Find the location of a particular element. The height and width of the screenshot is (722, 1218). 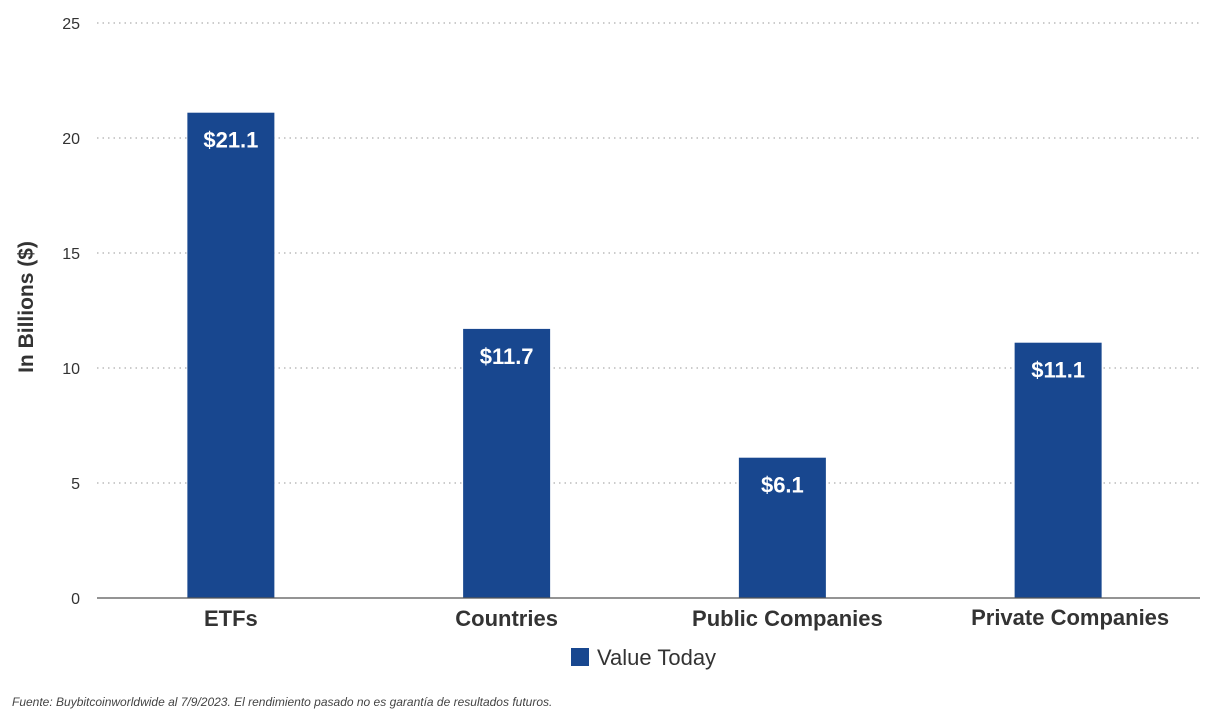

y-tick-label: 0 is located at coordinates (75, 599).